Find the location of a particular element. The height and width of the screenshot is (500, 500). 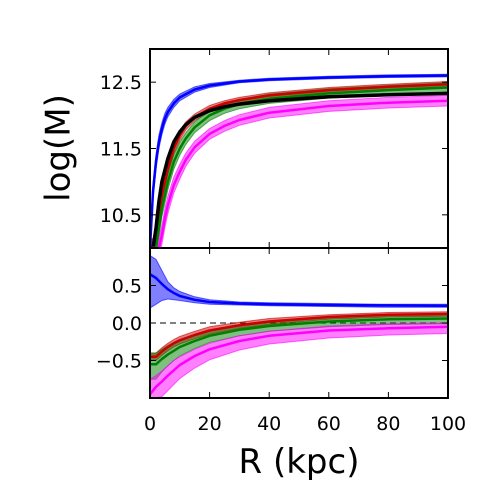

y-tick-label: 0.0 is located at coordinates (127, 324).